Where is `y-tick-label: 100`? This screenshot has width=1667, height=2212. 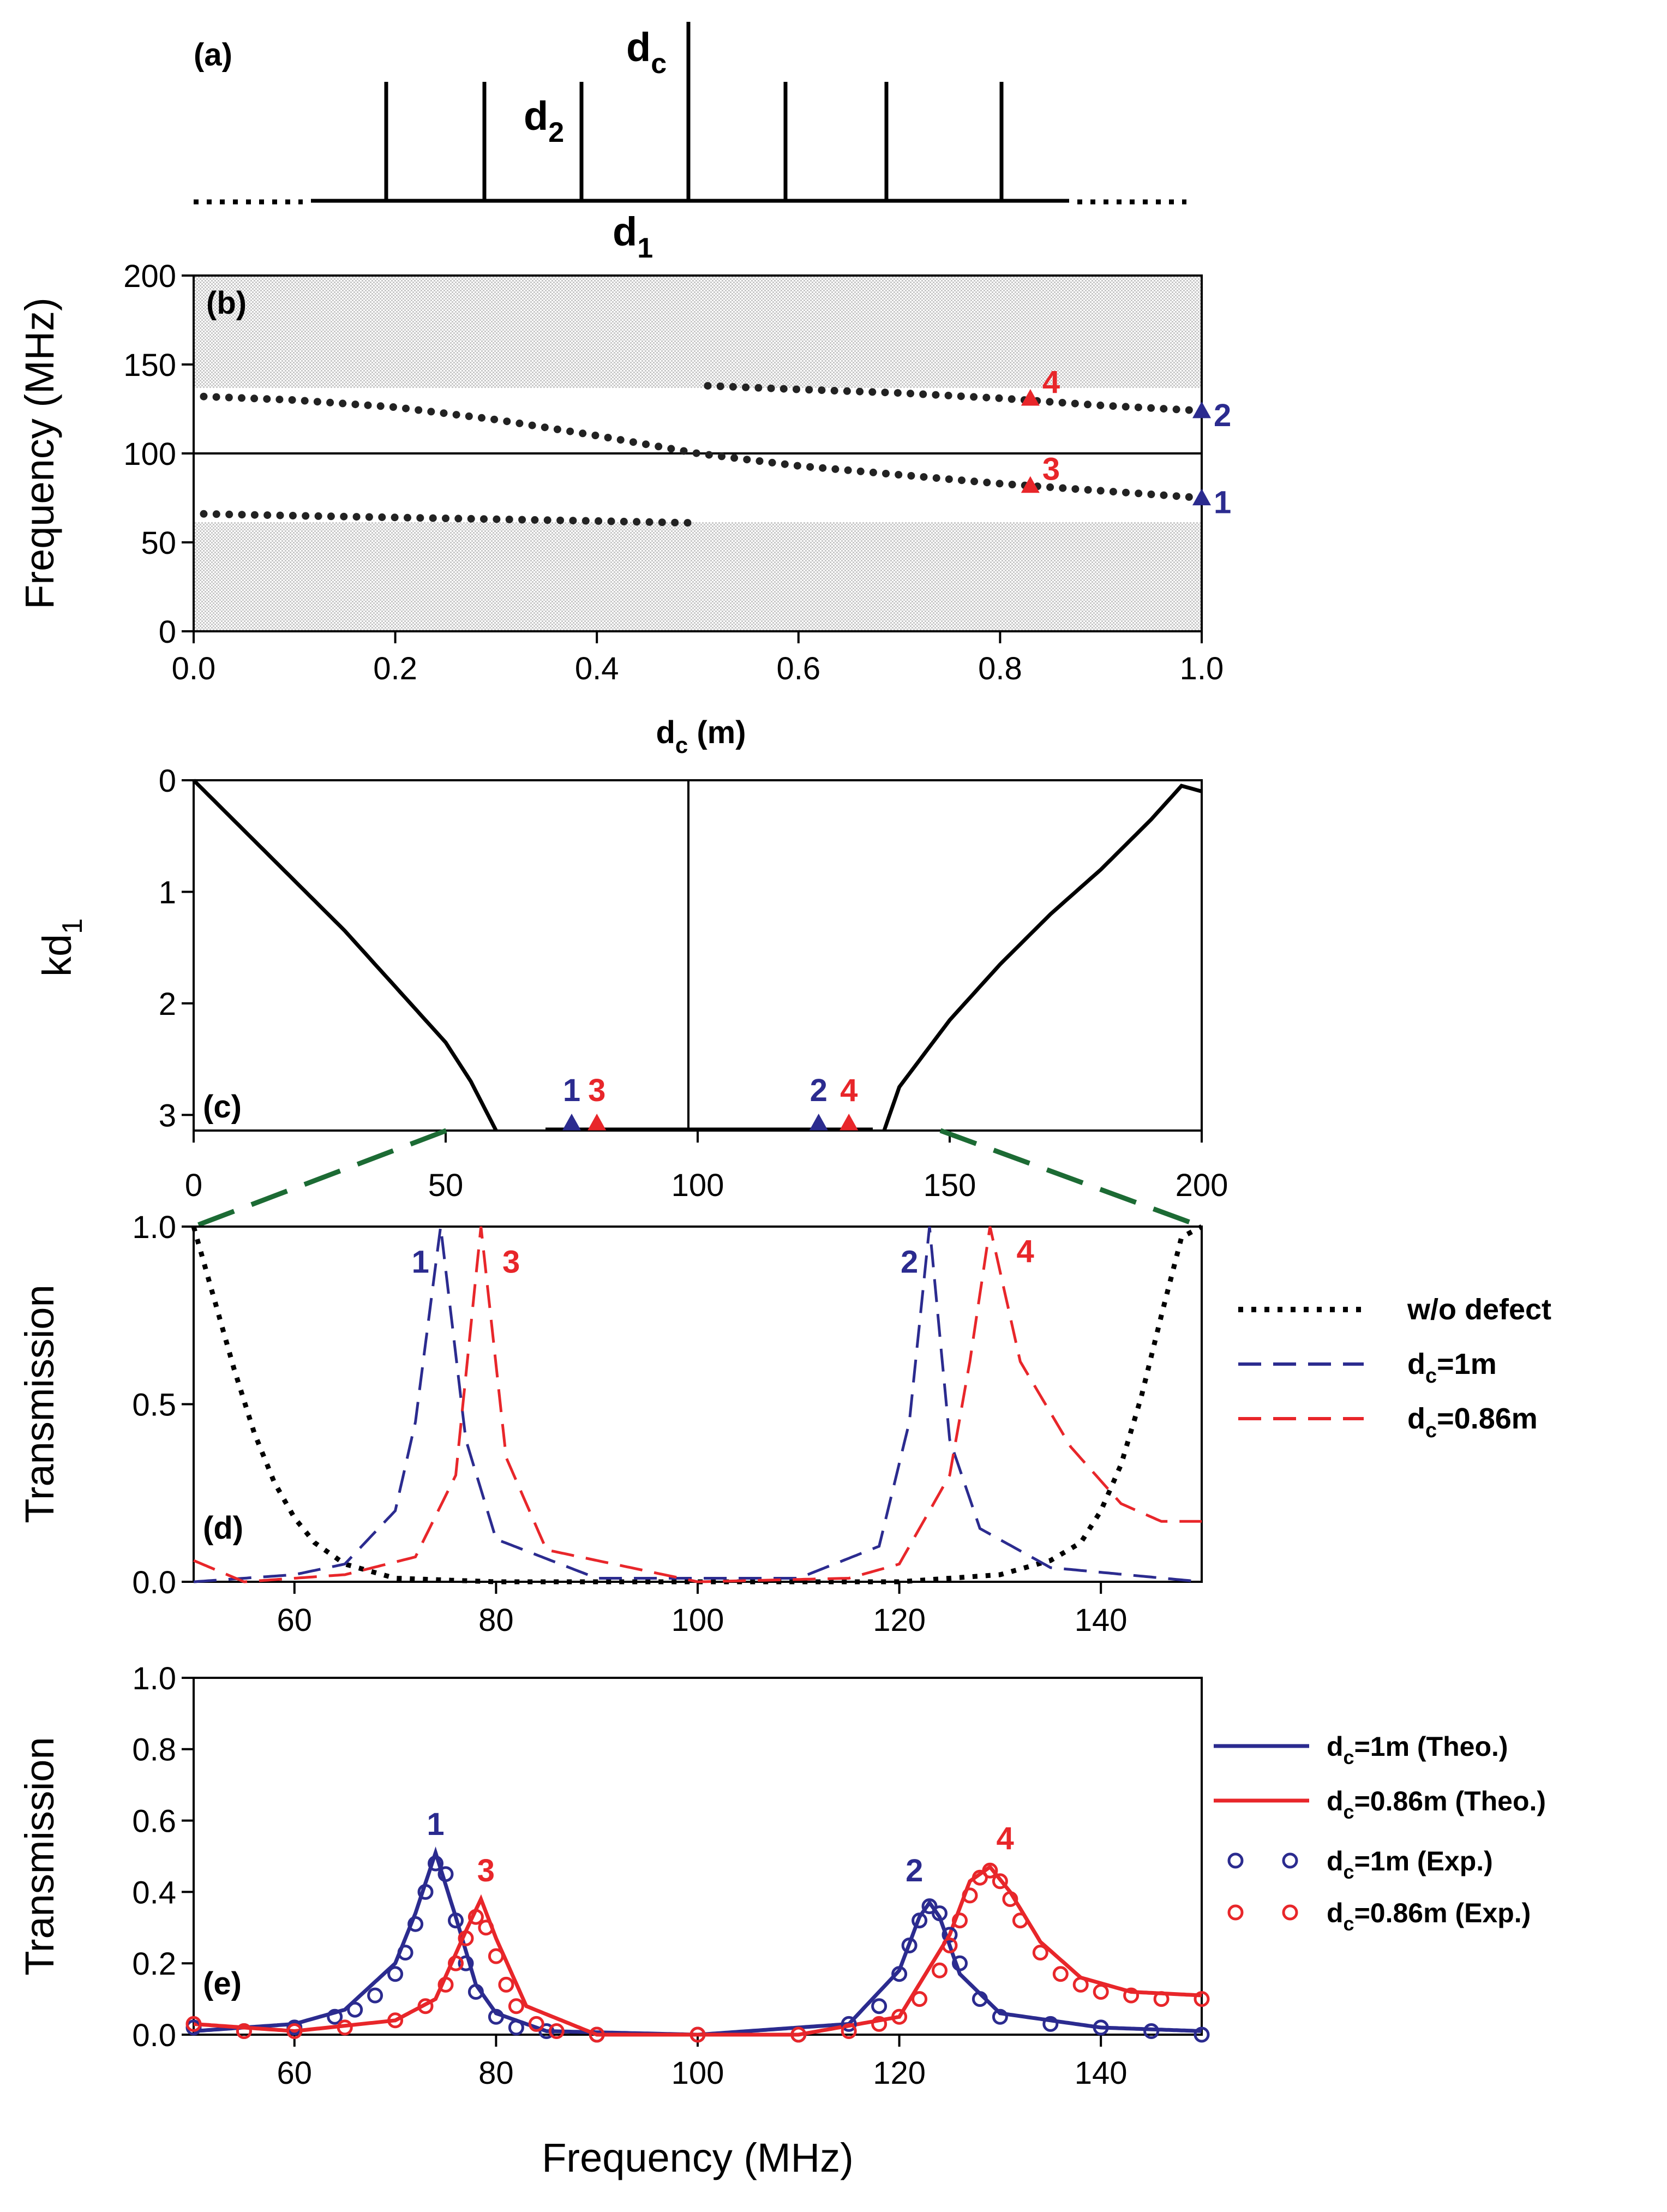 y-tick-label: 100 is located at coordinates (149, 455).